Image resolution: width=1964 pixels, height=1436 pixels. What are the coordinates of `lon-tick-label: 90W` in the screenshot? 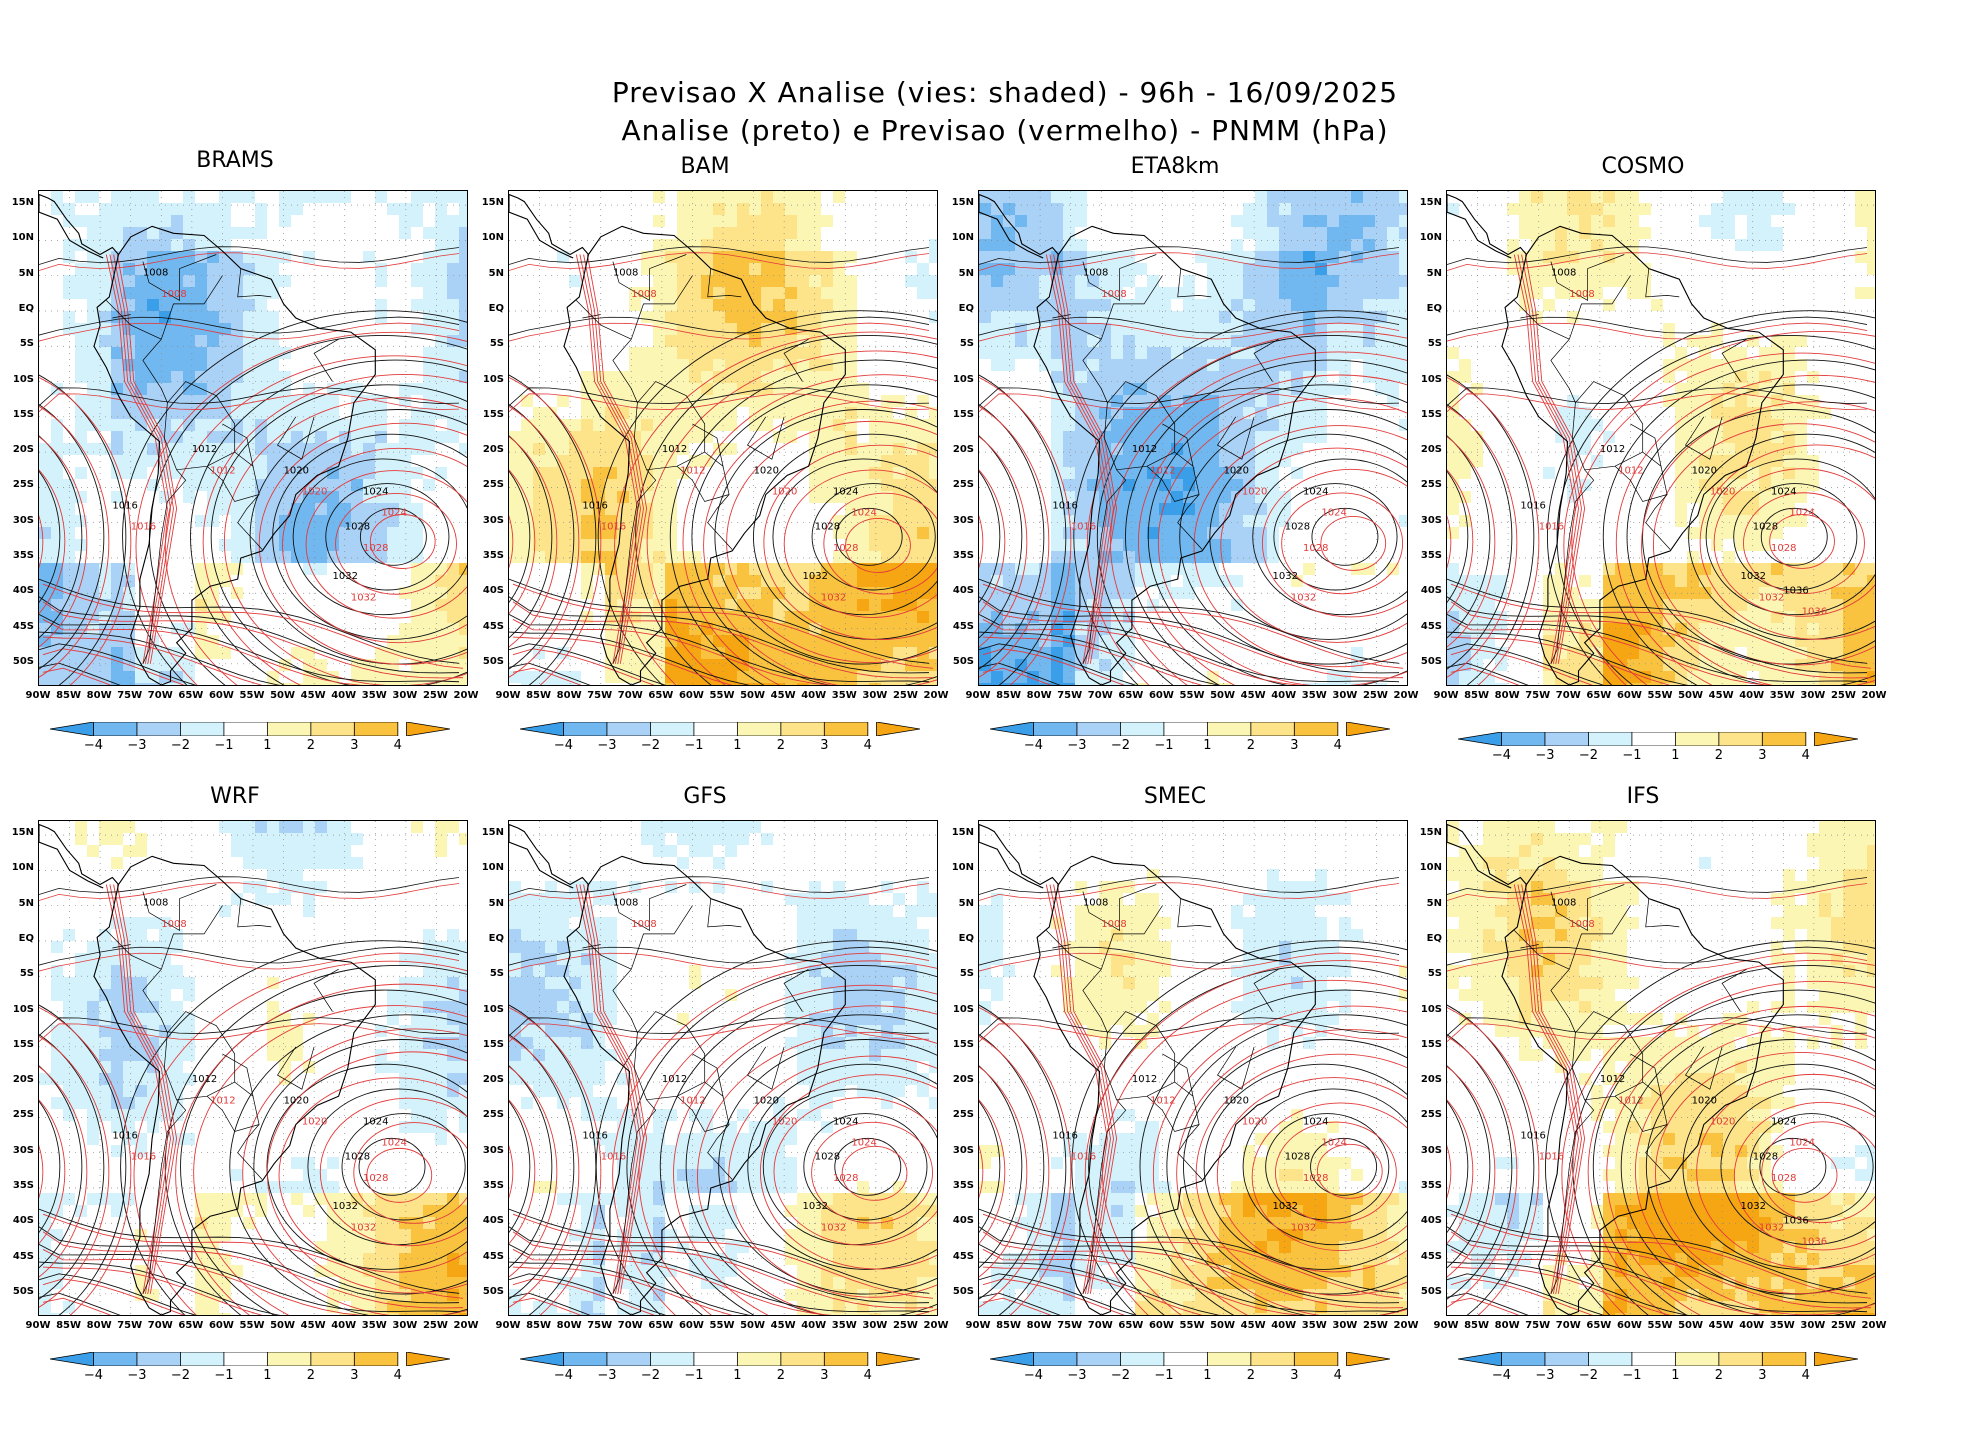 It's located at (978, 1325).